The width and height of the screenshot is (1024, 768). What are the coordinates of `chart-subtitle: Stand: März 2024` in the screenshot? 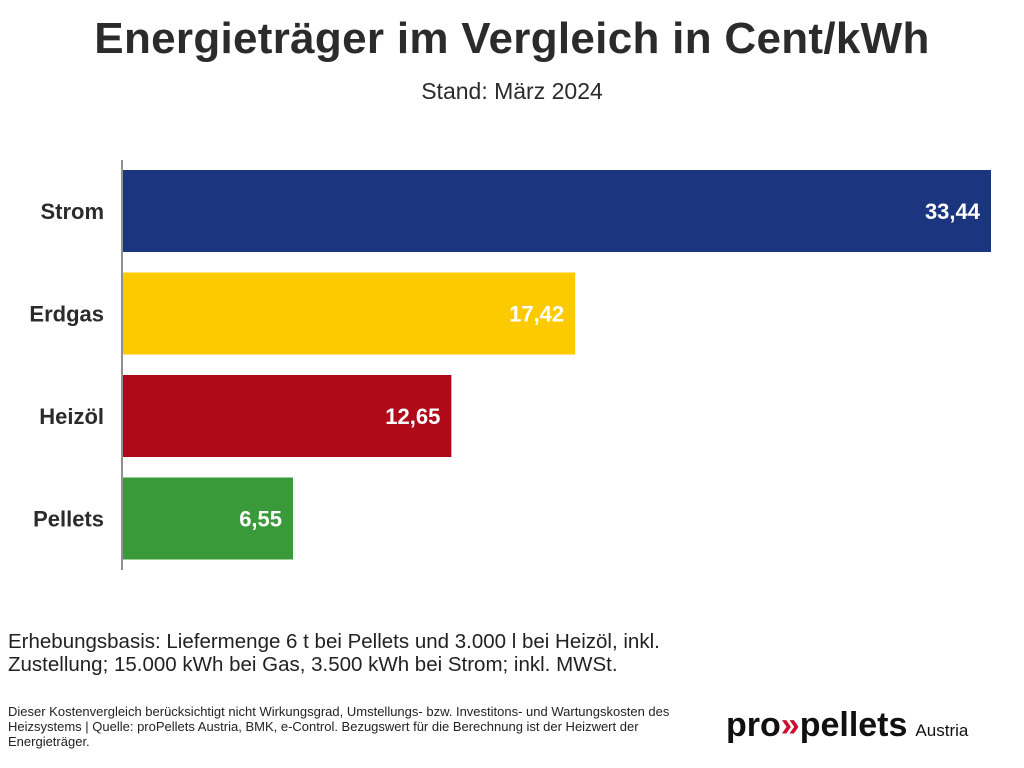 It's located at (512, 91).